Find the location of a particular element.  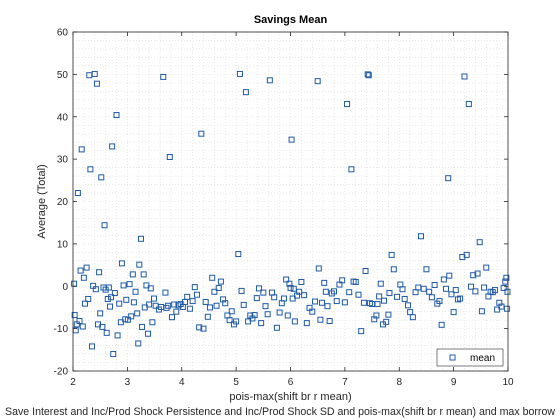

y-tick-label: -10 is located at coordinates (61, 329).